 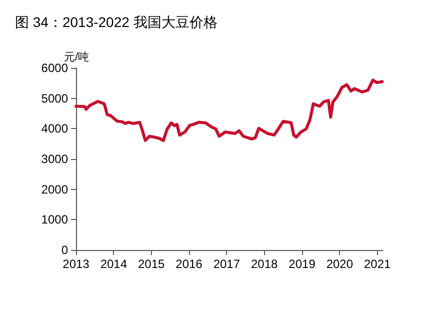 What do you see at coordinates (189, 264) in the screenshot?
I see `x-tick-label: 2016` at bounding box center [189, 264].